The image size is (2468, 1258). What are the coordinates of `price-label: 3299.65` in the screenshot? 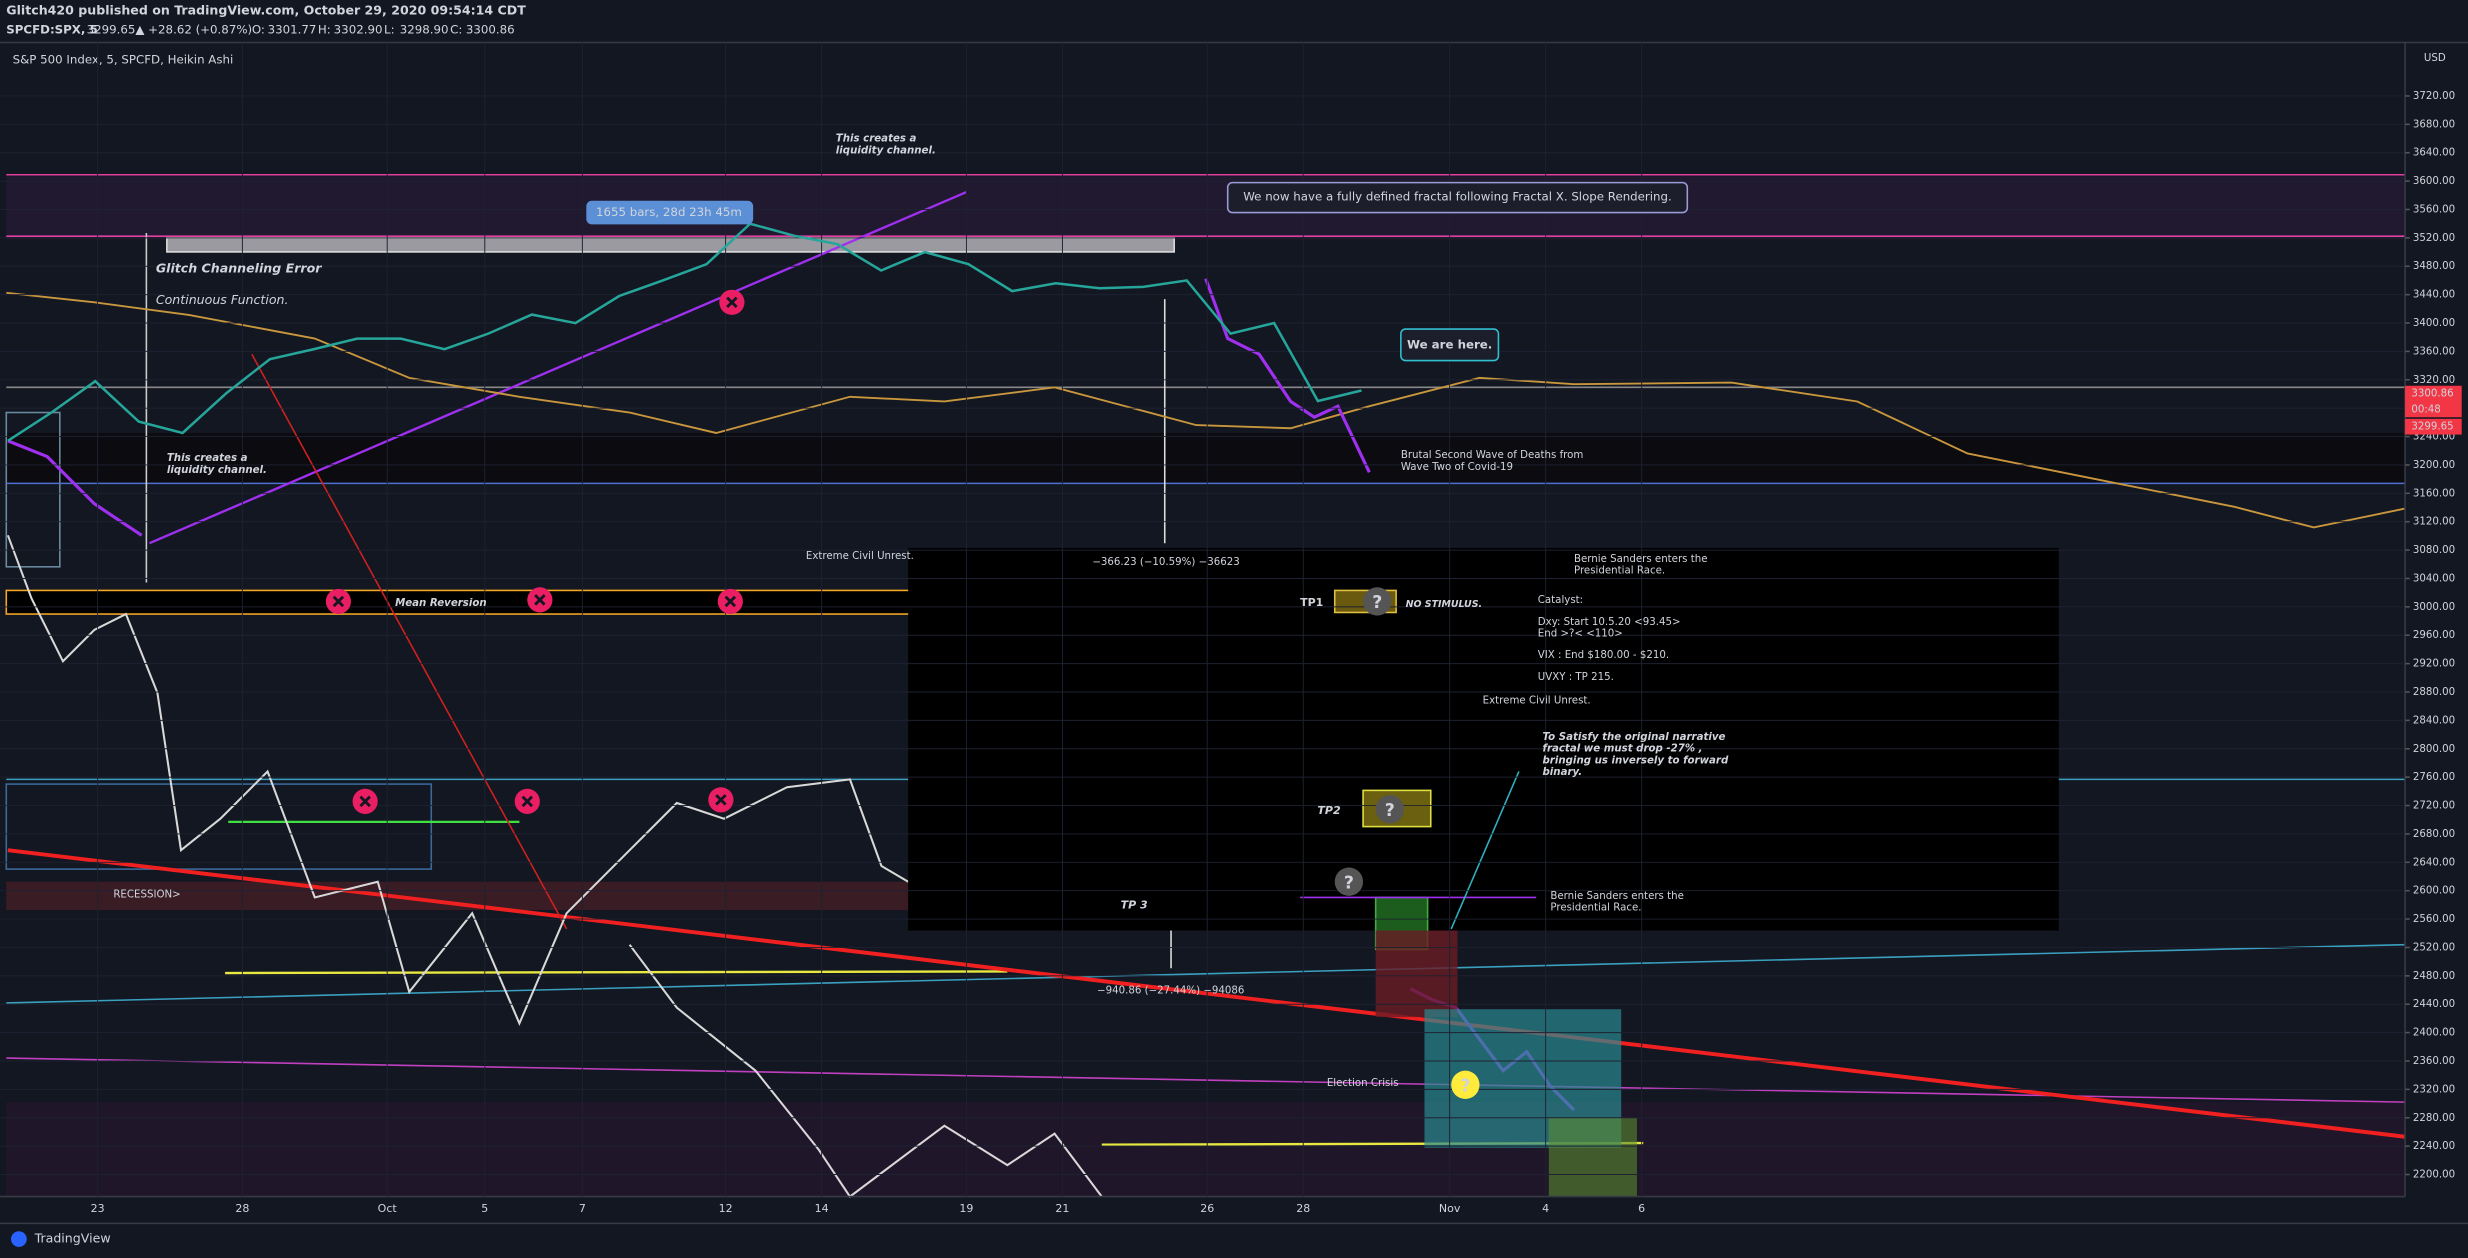 It's located at (2432, 427).